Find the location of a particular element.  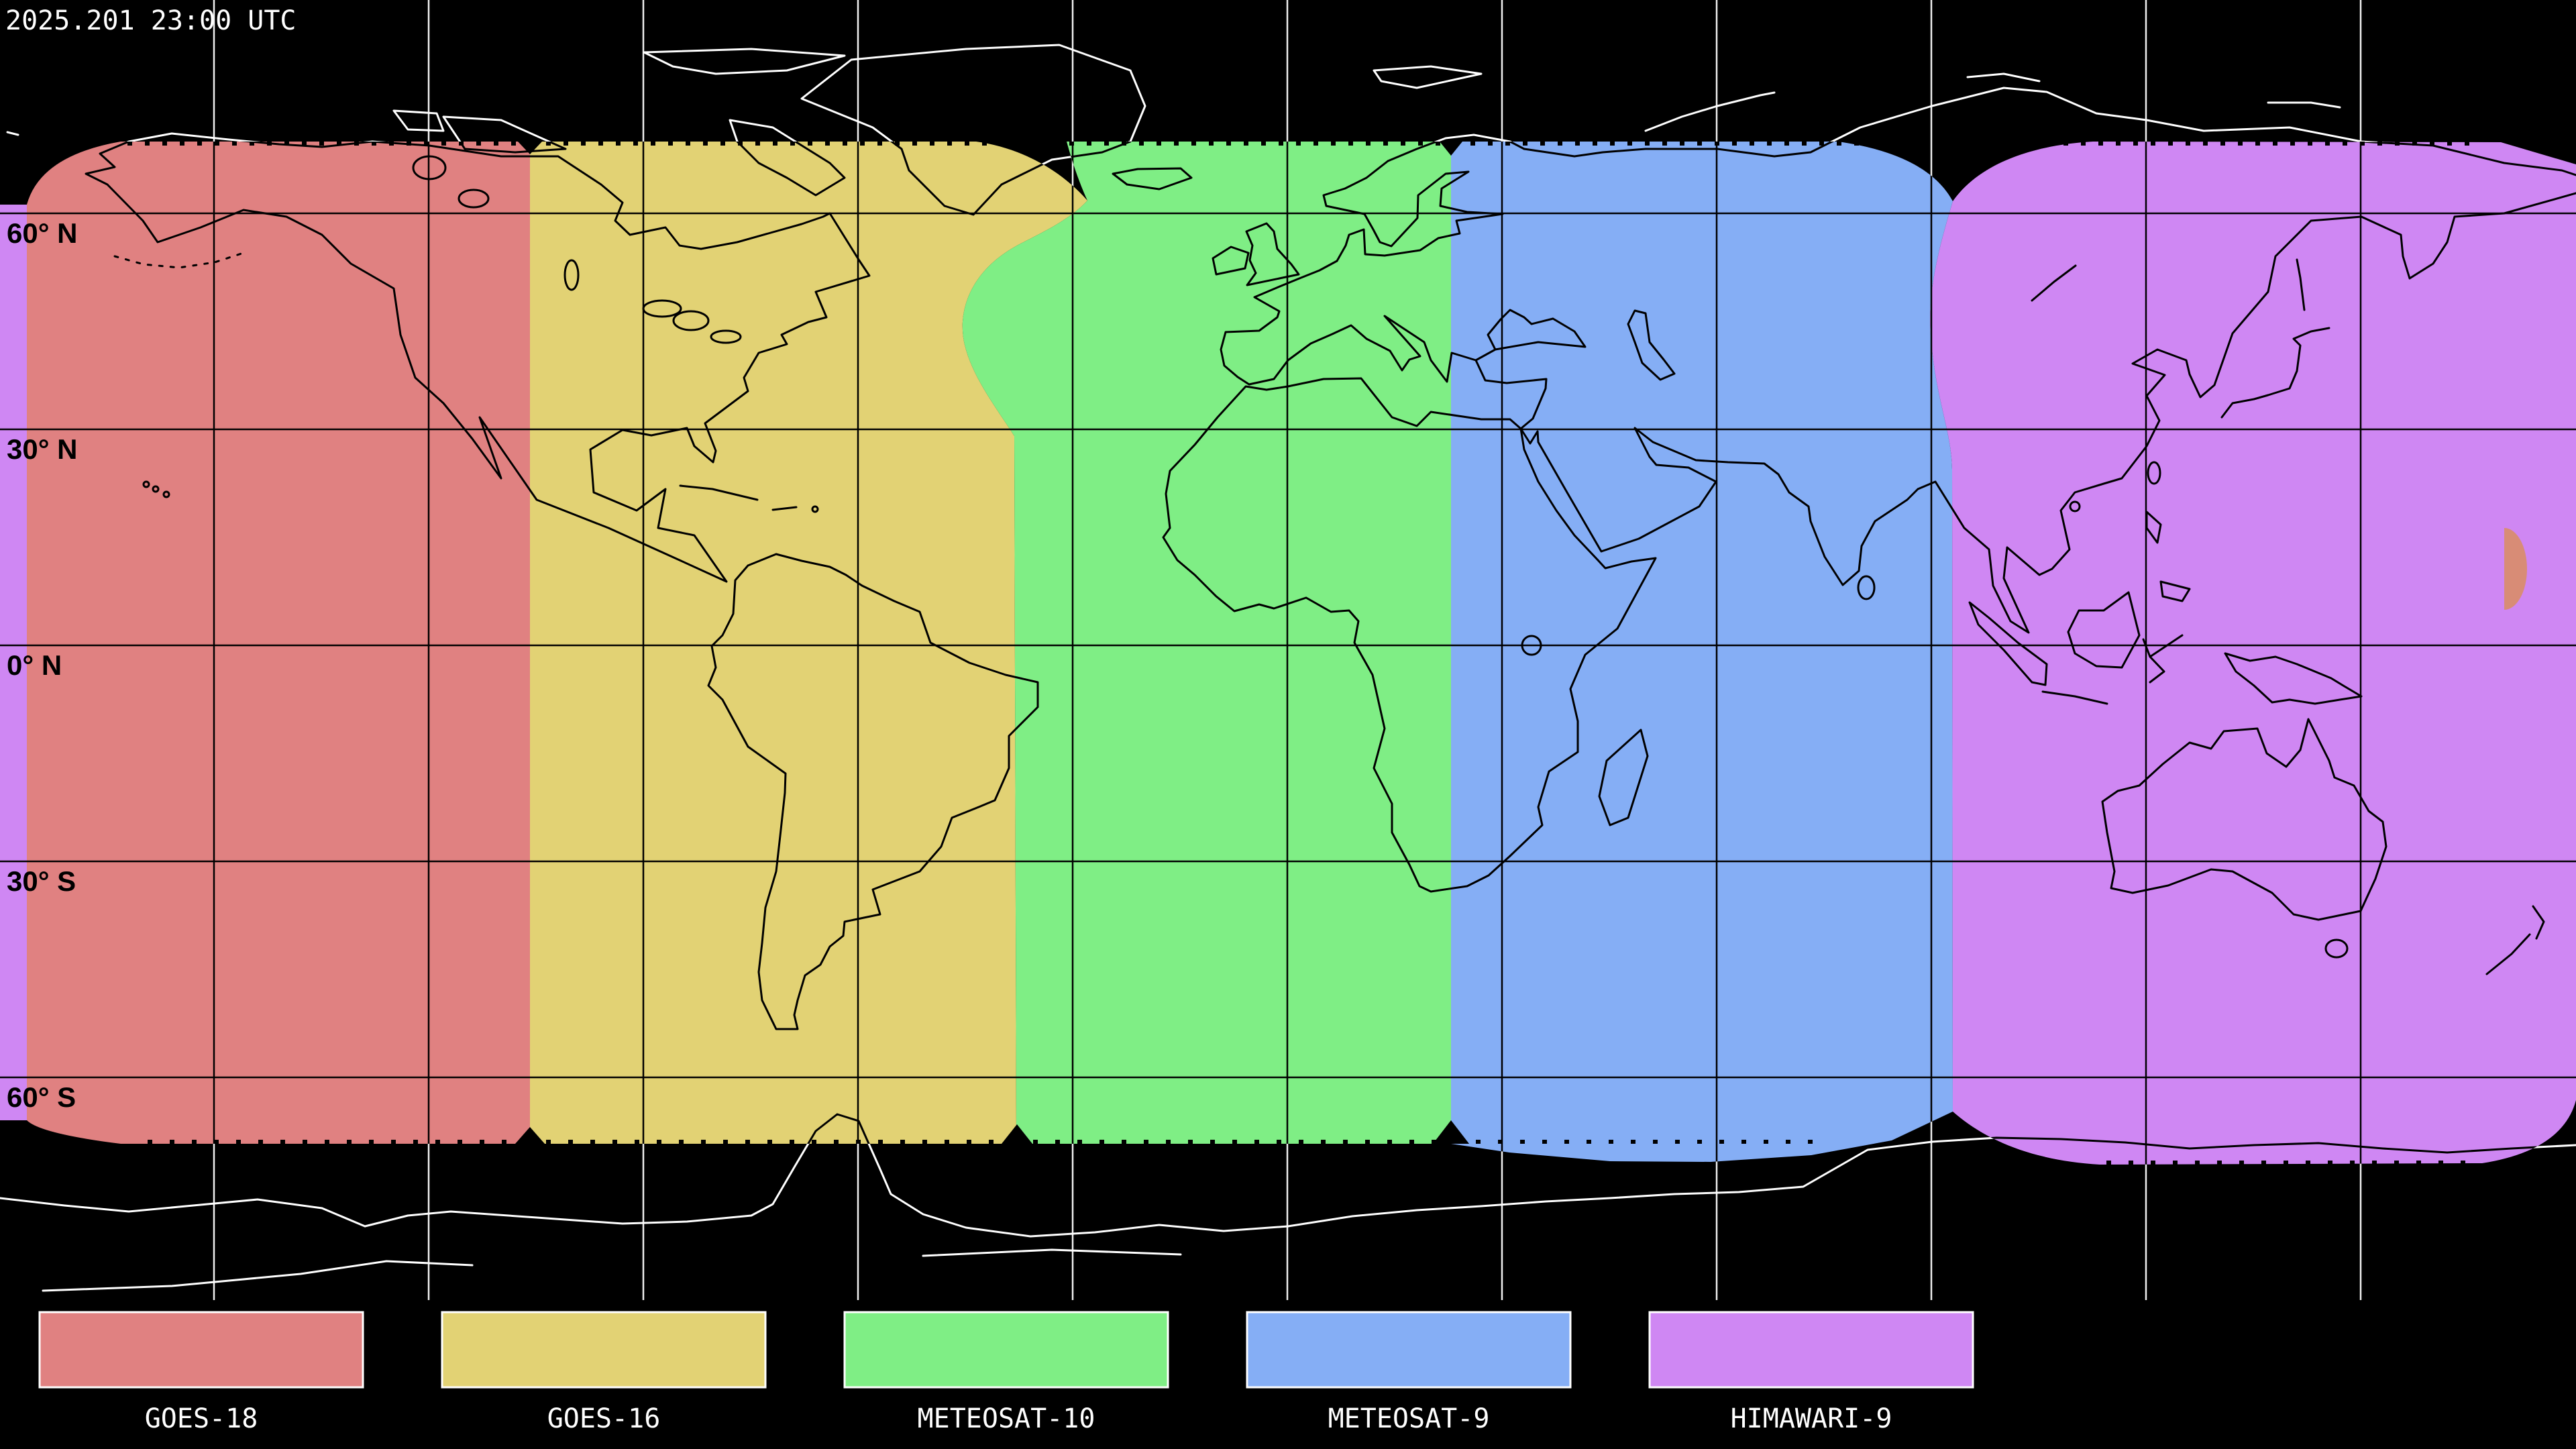

latitude-label-30s: 30° S is located at coordinates (41, 881).